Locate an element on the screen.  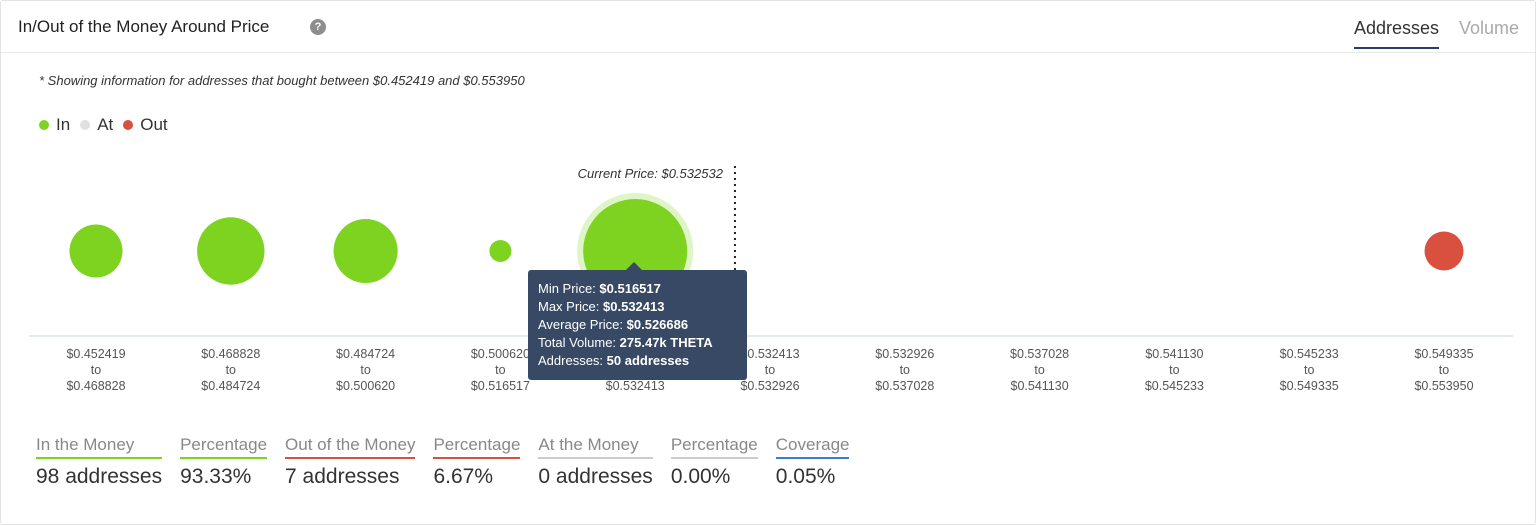
stat-3: Percentage 6.67% is located at coordinates (477, 462).